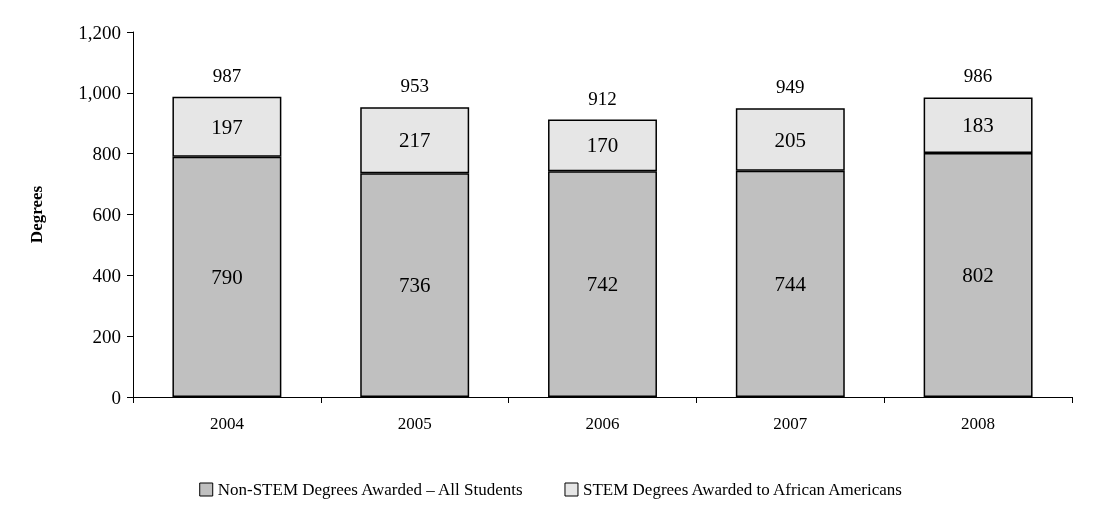 This screenshot has width=1104, height=517. What do you see at coordinates (790, 423) in the screenshot?
I see `x-tick-label: 2007` at bounding box center [790, 423].